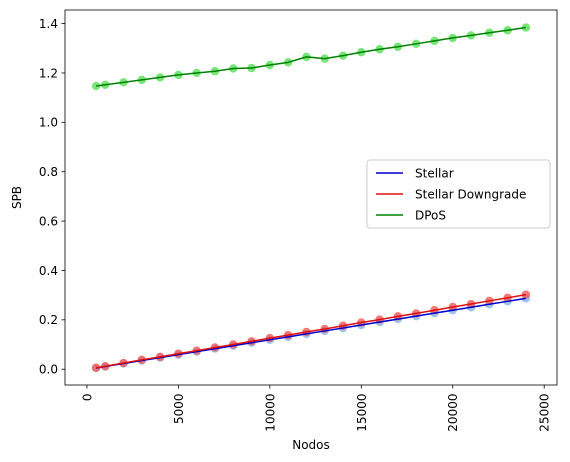  I want to click on x-tick-label: 20000, so click(453, 413).